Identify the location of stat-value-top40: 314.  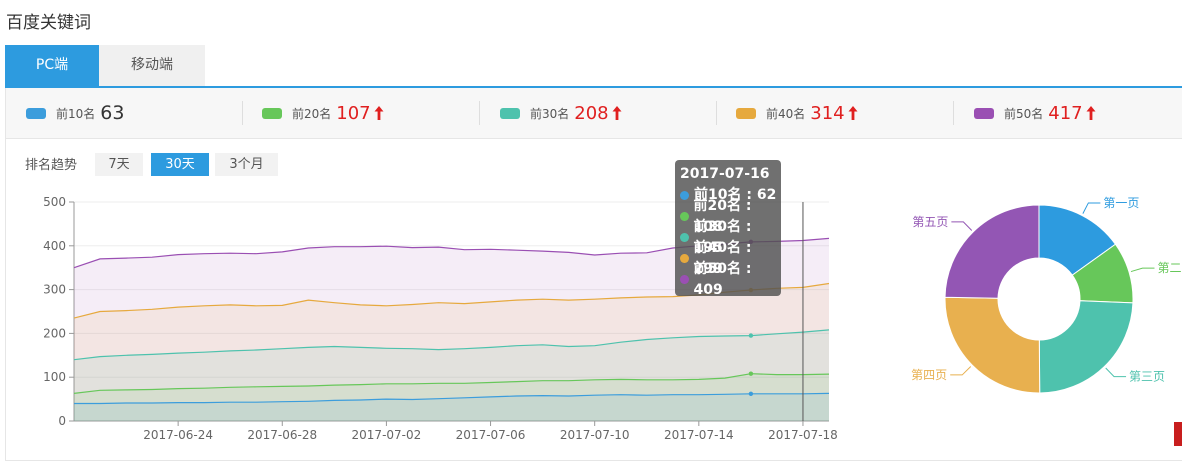
(827, 113).